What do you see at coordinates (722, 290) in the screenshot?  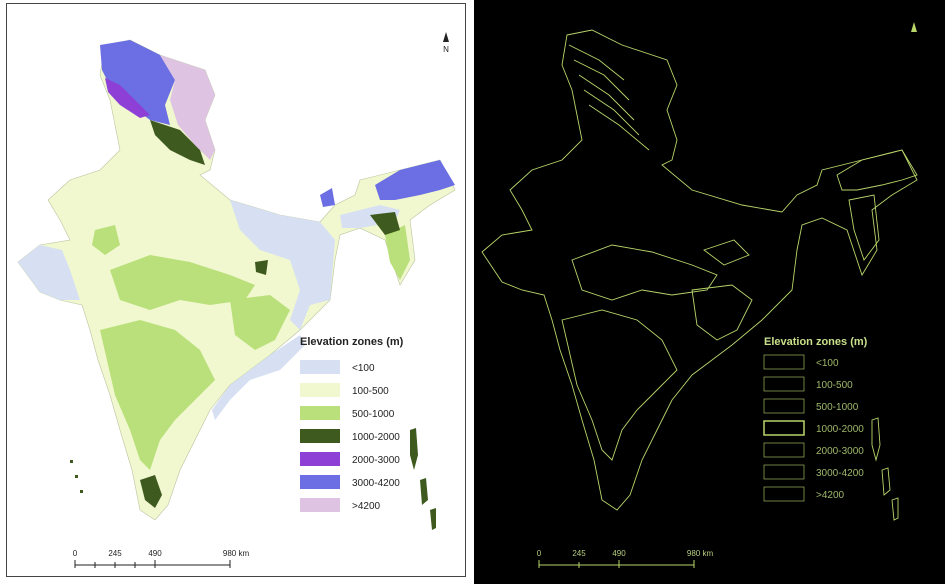 I see `edge-east-contours` at bounding box center [722, 290].